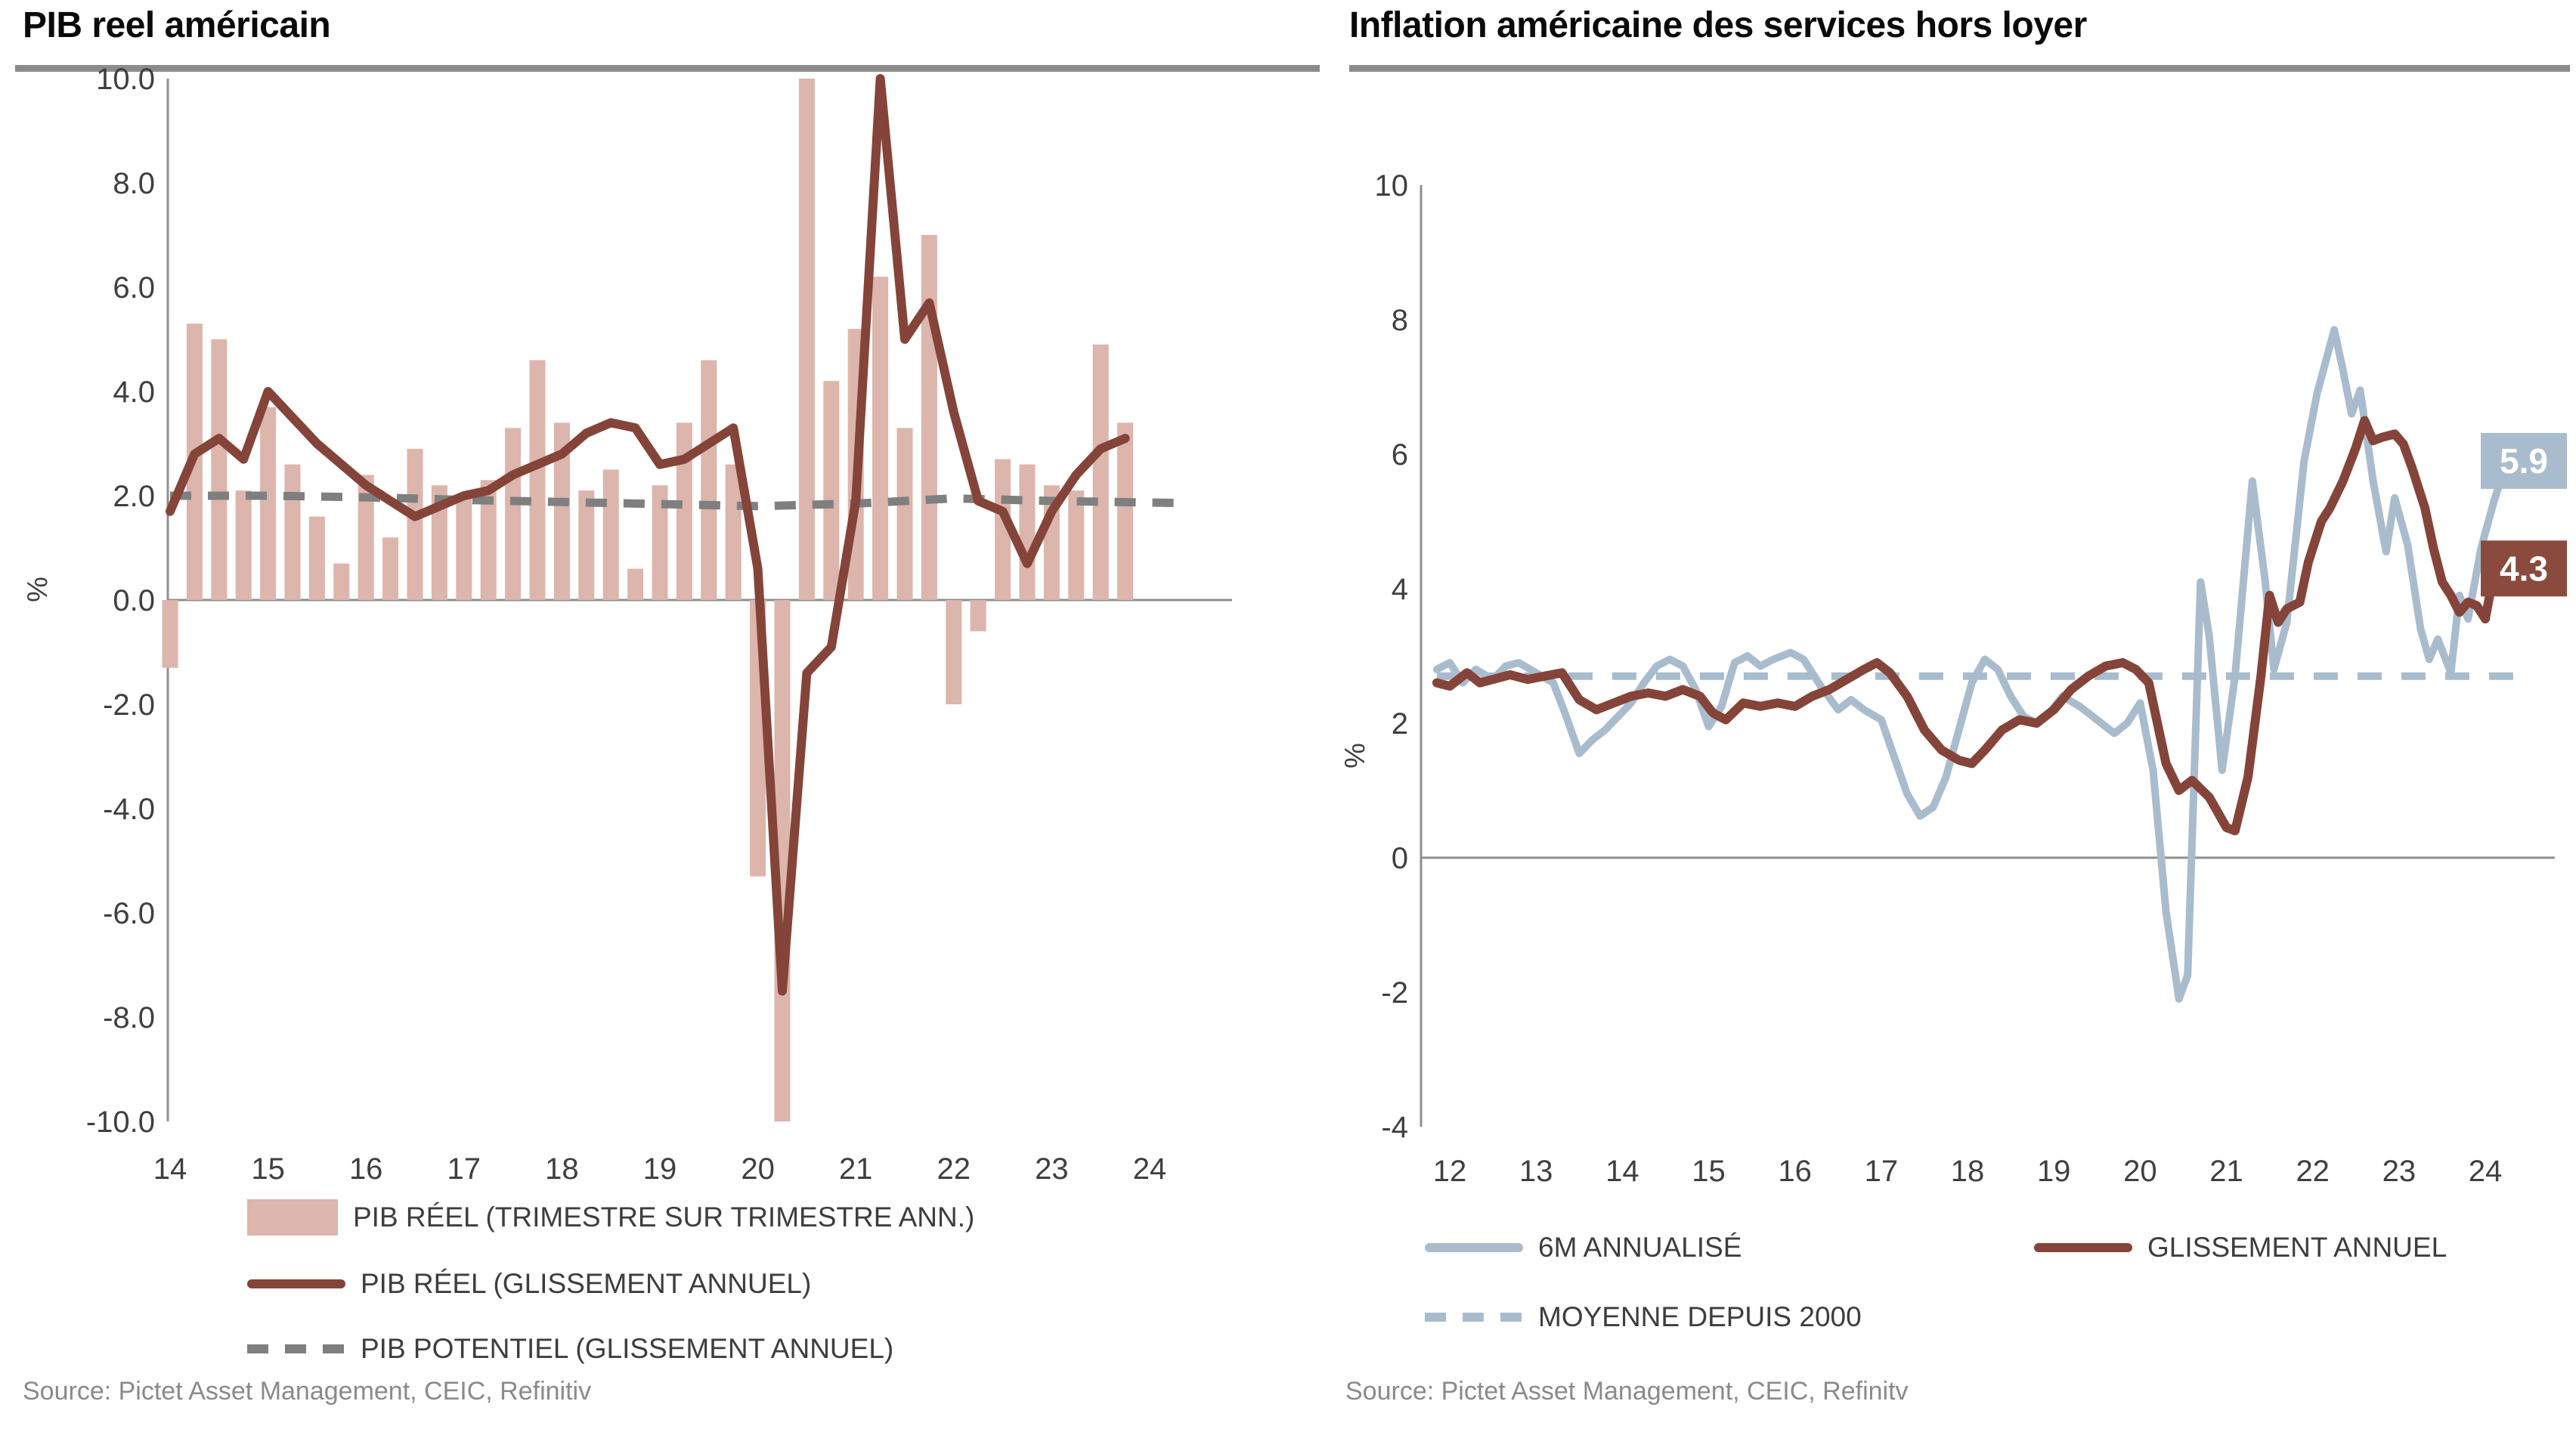 Image resolution: width=2576 pixels, height=1429 pixels. What do you see at coordinates (296, 1348) in the screenshot?
I see `dashed-line-swatch-icon` at bounding box center [296, 1348].